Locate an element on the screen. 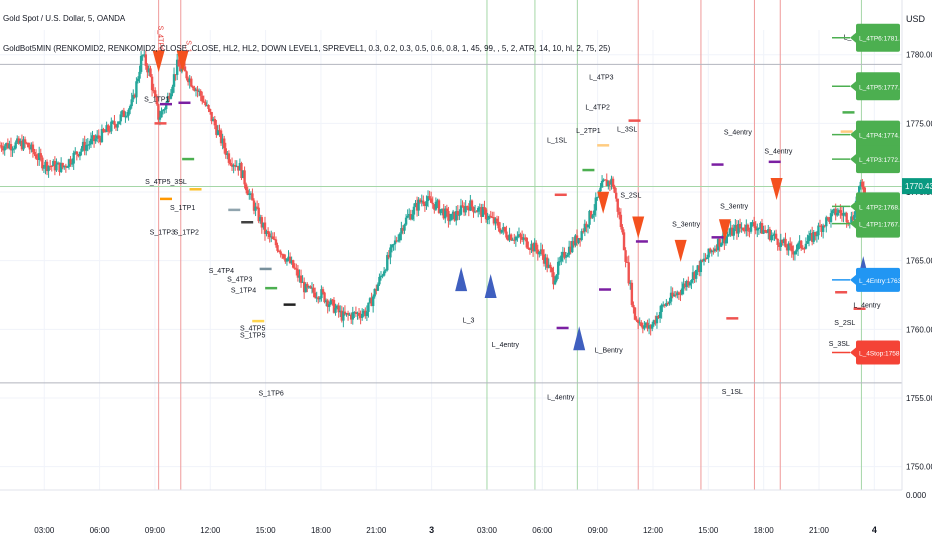 The height and width of the screenshot is (555, 932). signal-label: L_4TP2 is located at coordinates (597, 108).